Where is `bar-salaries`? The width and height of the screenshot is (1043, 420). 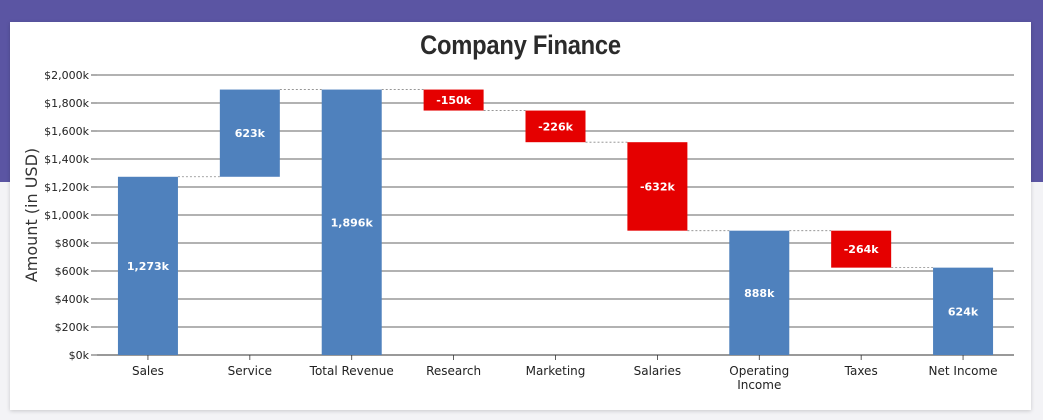 bar-salaries is located at coordinates (657, 186).